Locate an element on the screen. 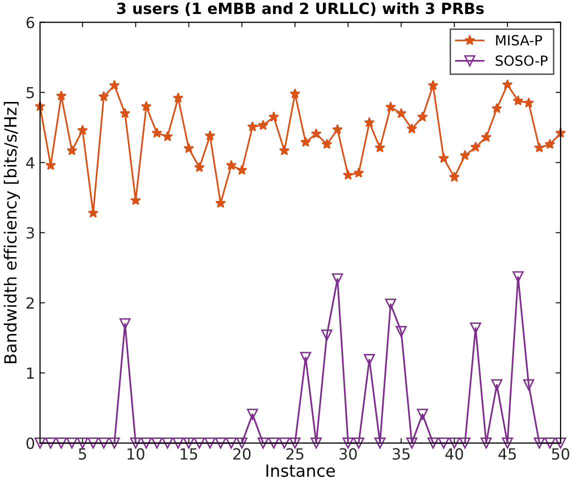  x-tick-label: 5 is located at coordinates (82, 454).